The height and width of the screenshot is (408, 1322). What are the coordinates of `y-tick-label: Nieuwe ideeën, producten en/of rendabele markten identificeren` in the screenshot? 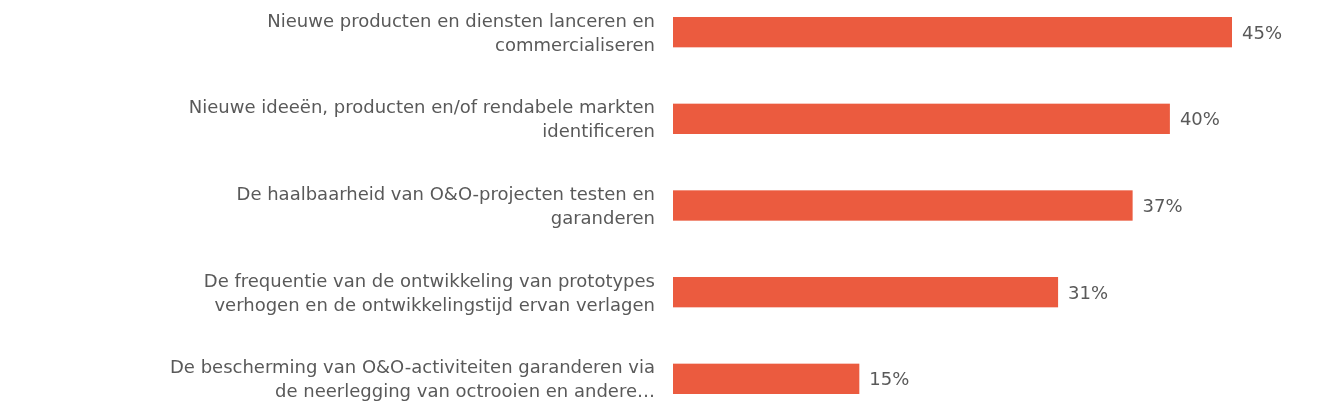 It's located at (421, 119).